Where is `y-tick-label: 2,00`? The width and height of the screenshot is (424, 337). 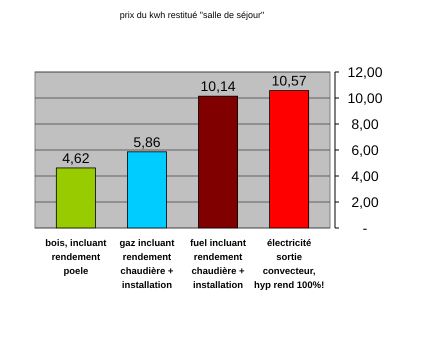
y-tick-label: 2,00 is located at coordinates (365, 202).